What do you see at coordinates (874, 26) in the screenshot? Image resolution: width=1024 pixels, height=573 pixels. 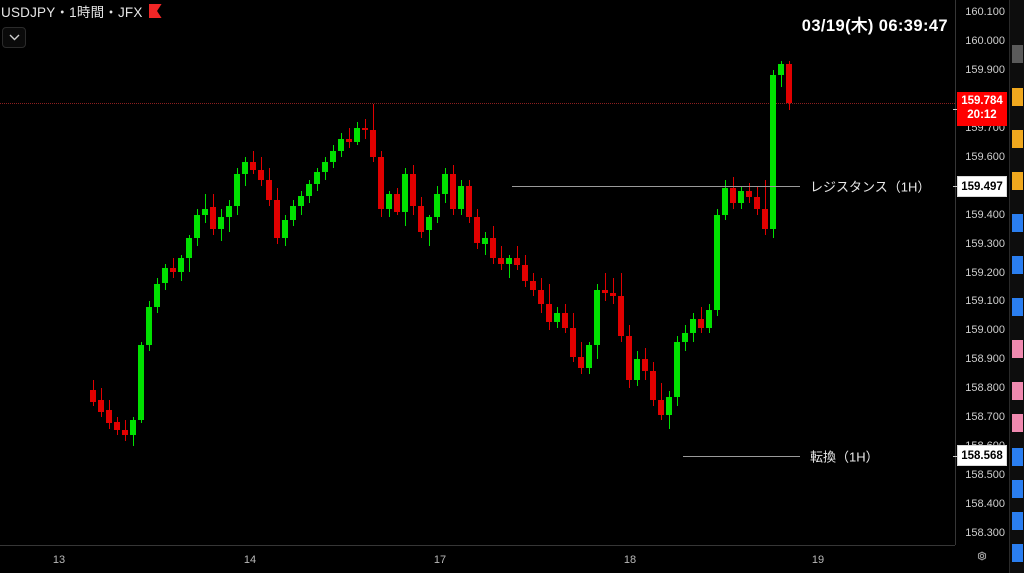 I see `clock-display: 03/19(木) 06:39:47` at bounding box center [874, 26].